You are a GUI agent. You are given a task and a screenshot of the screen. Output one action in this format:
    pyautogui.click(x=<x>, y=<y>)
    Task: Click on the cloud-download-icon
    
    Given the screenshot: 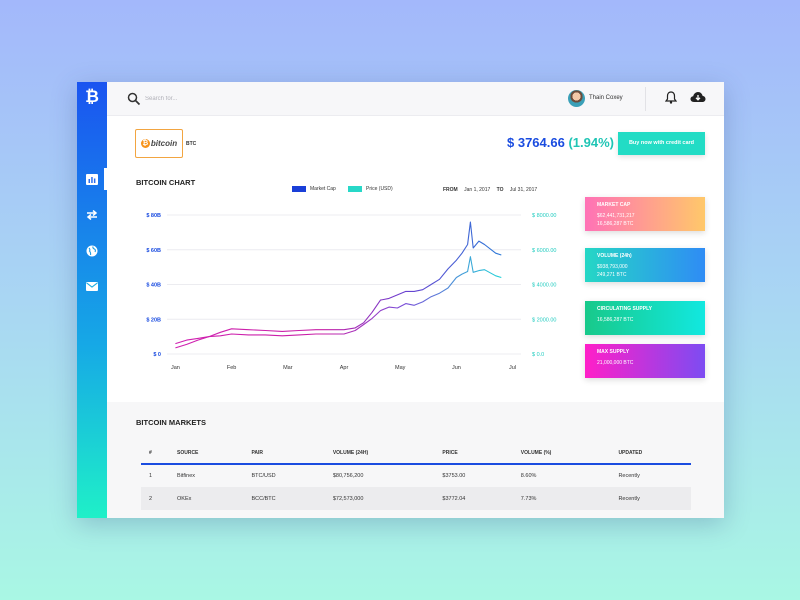 What is the action you would take?
    pyautogui.click(x=698, y=97)
    